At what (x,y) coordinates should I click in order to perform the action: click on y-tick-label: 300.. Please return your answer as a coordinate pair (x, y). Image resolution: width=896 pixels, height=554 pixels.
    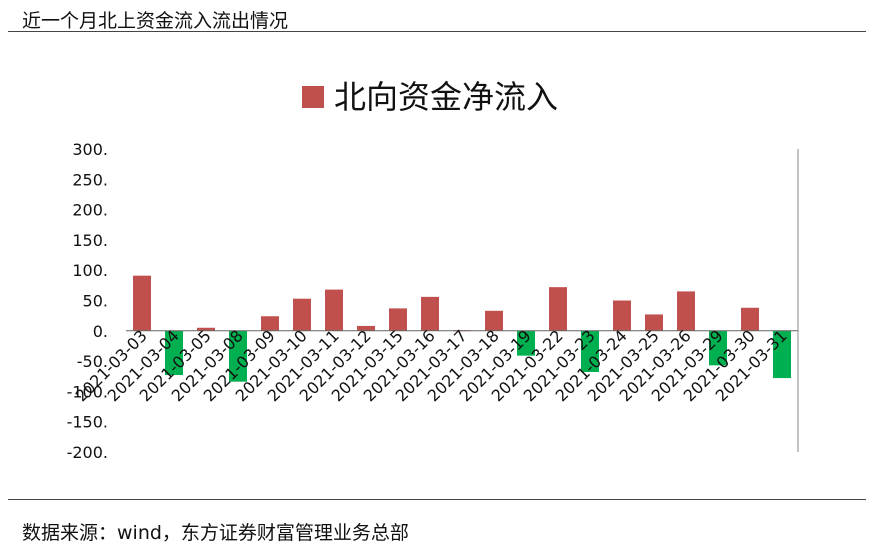
    Looking at the image, I should click on (90, 149).